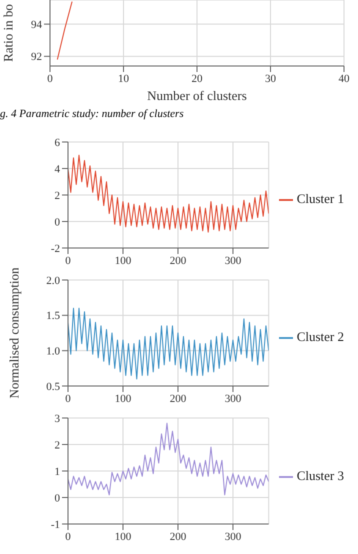 The image size is (358, 554). Describe the element at coordinates (320, 336) in the screenshot. I see `legend-label: Cluster 2` at that location.